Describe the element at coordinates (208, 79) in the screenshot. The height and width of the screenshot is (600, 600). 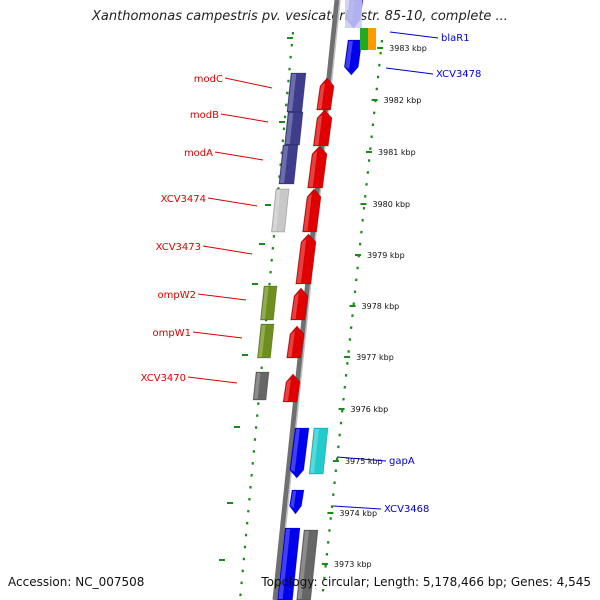
I see `gene-label-modC: modC` at that location.